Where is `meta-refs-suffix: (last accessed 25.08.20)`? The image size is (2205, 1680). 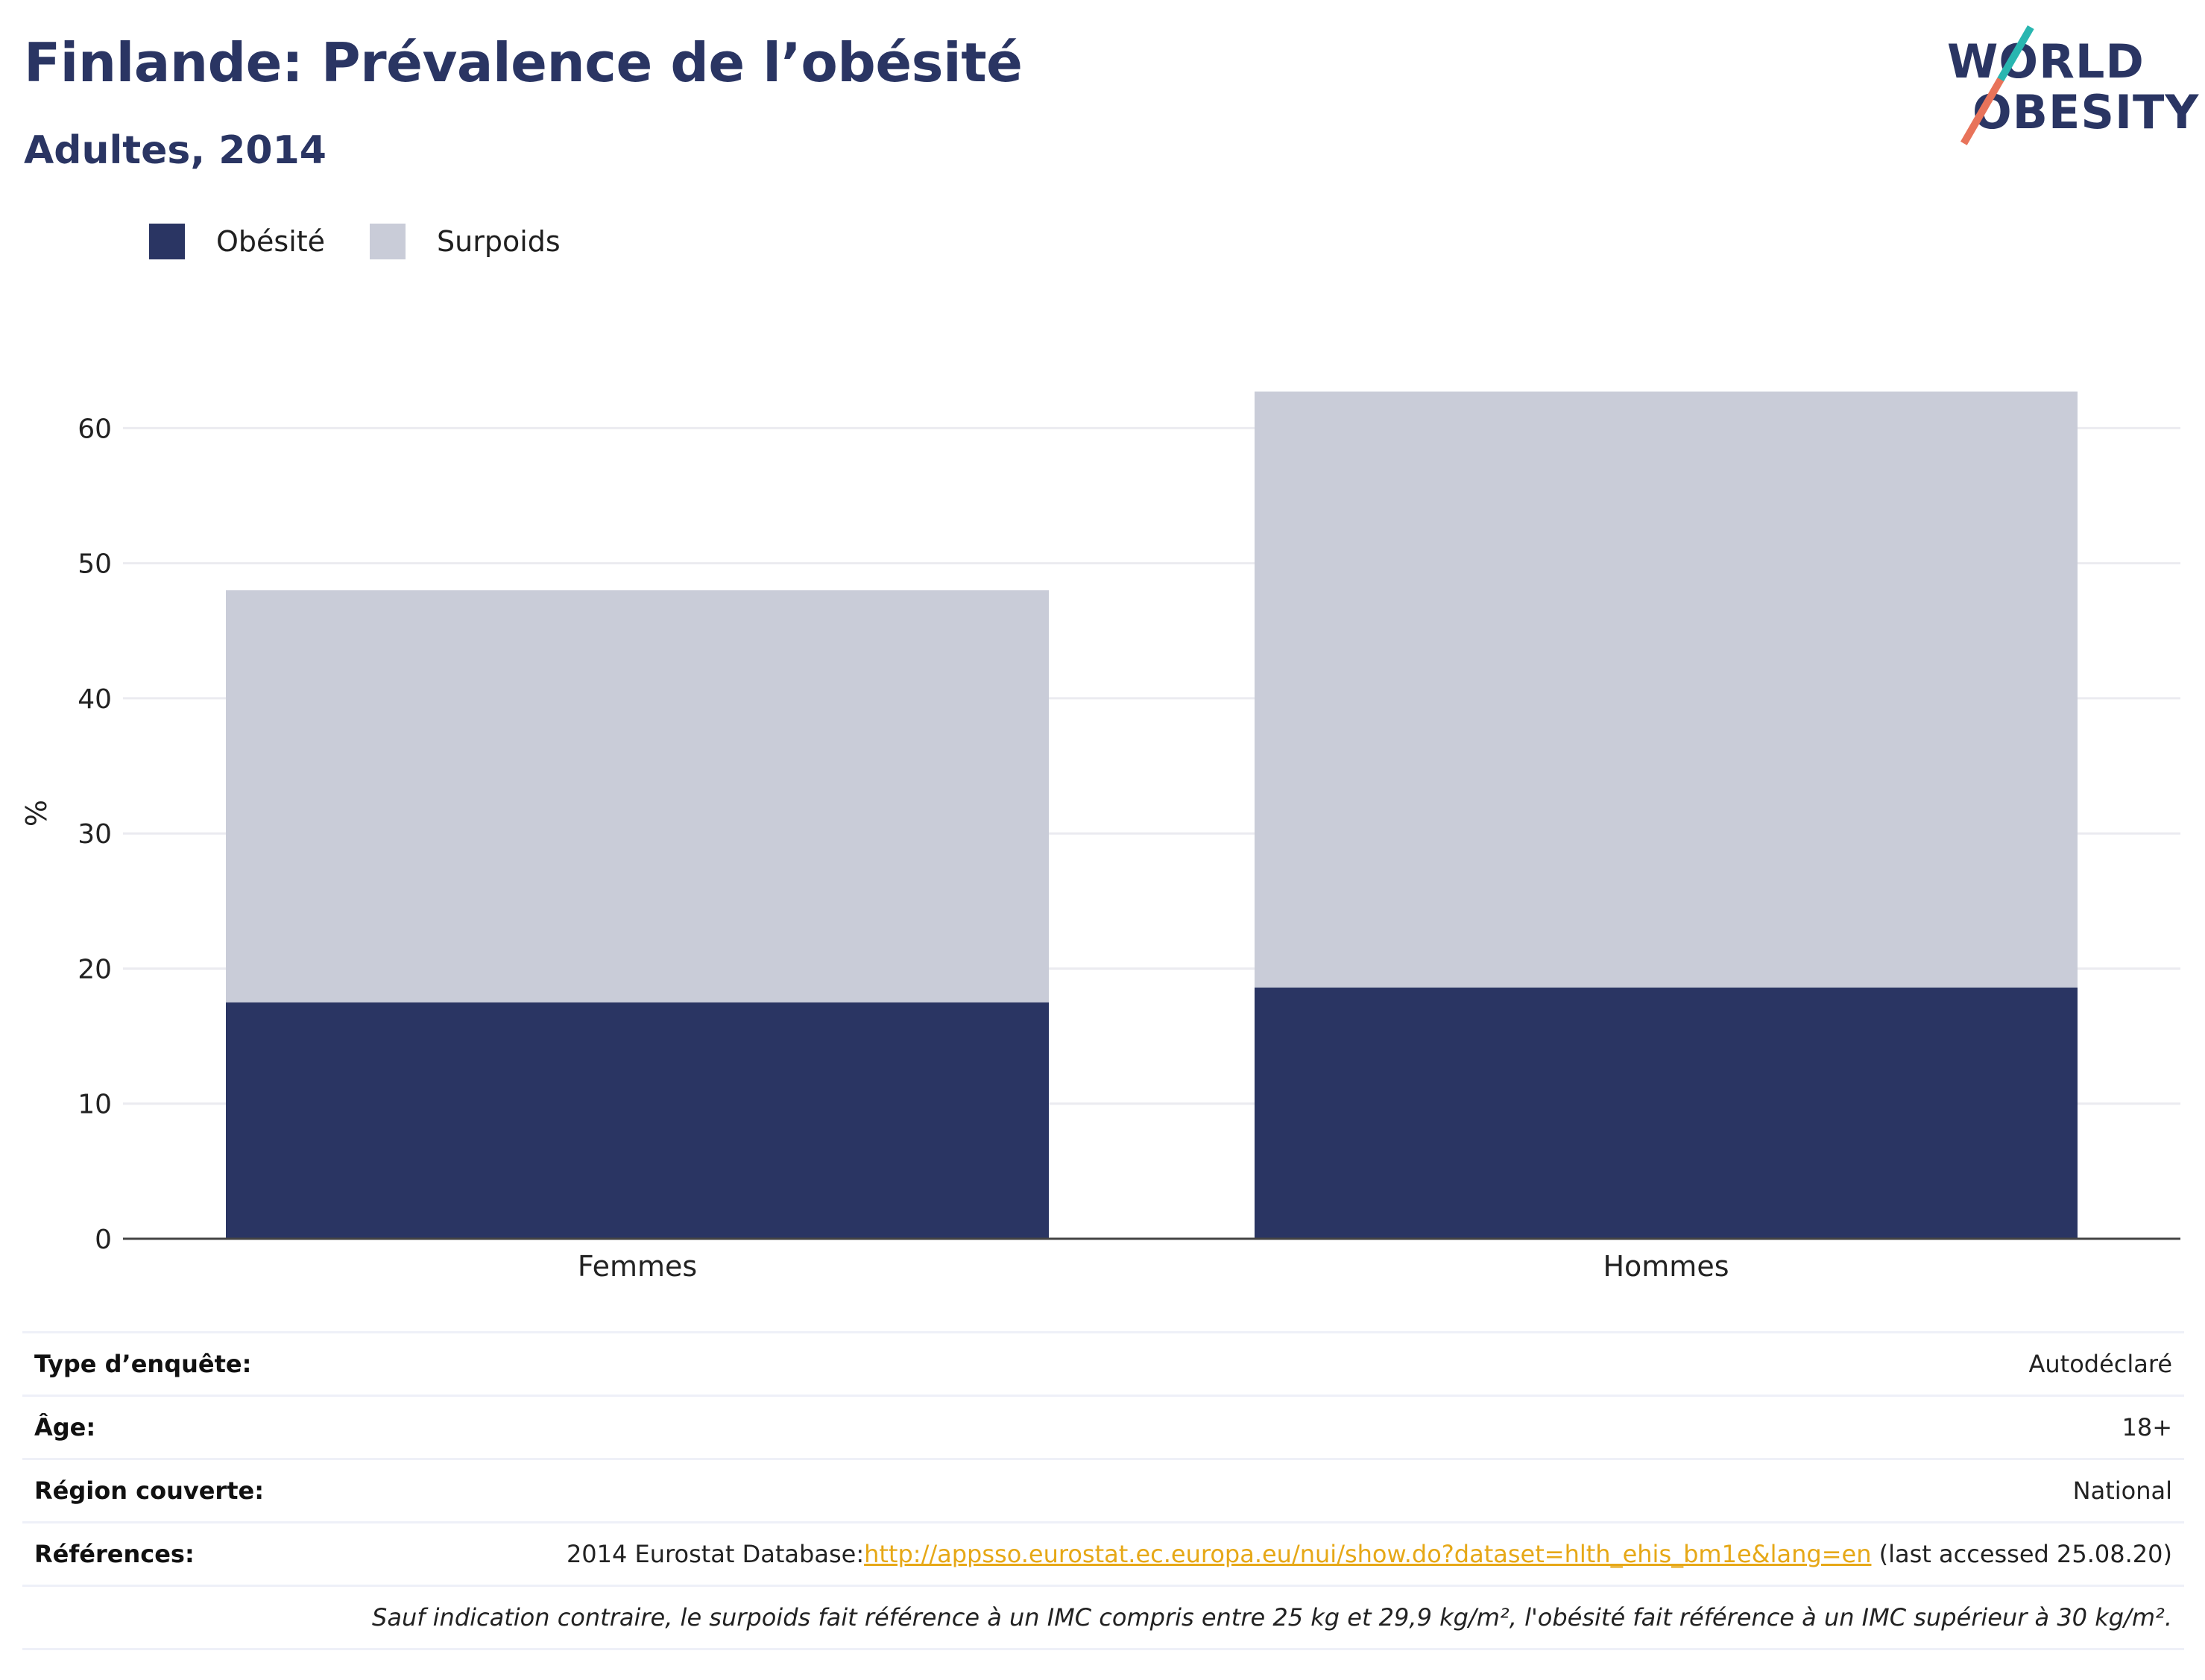
meta-refs-suffix: (last accessed 25.08.20) is located at coordinates (2021, 1554).